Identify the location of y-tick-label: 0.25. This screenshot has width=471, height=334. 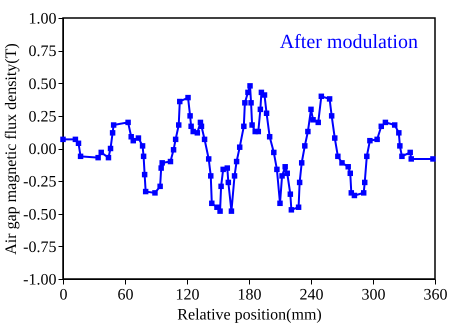
(42, 117).